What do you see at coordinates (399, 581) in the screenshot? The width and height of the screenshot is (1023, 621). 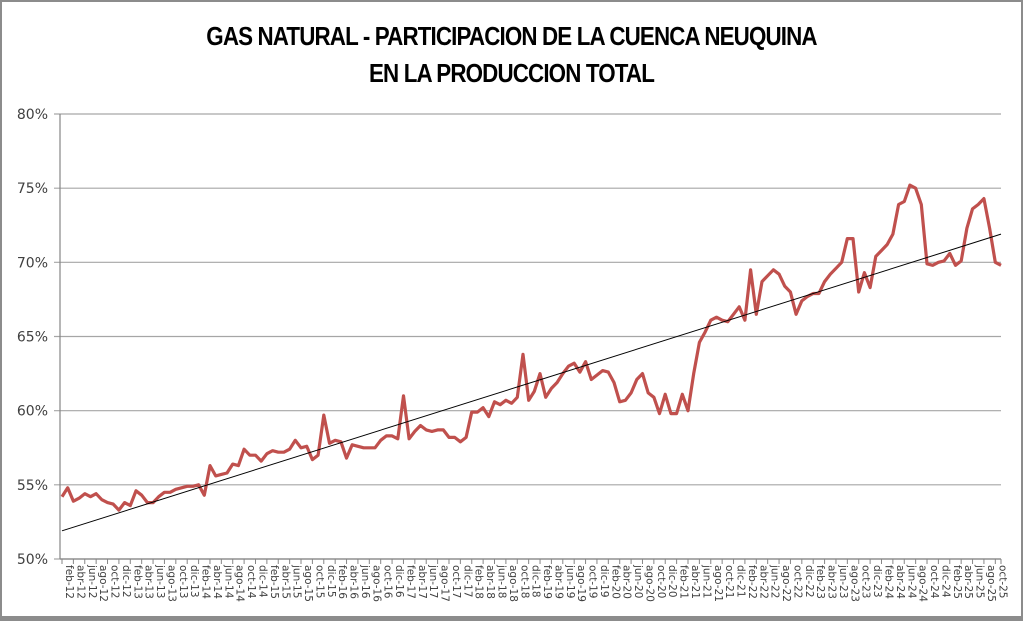 I see `x-tick-label: dic-16` at bounding box center [399, 581].